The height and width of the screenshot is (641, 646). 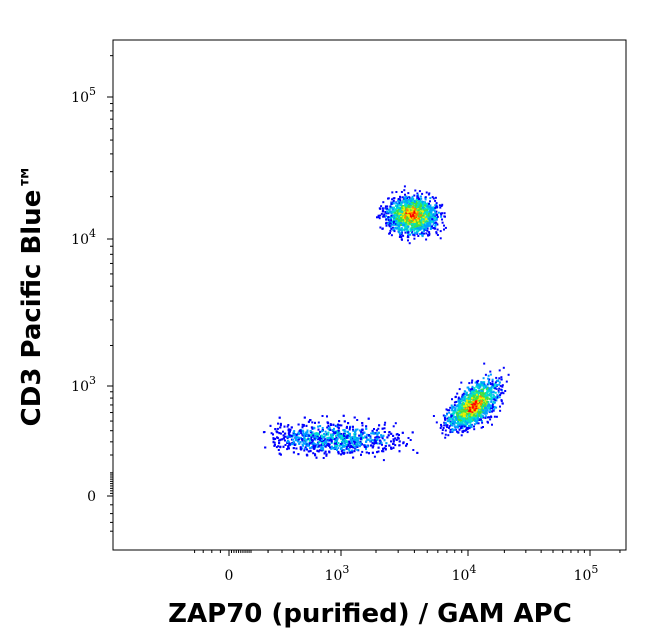 What do you see at coordinates (586, 573) in the screenshot?
I see `x-tick-label: 105` at bounding box center [586, 573].